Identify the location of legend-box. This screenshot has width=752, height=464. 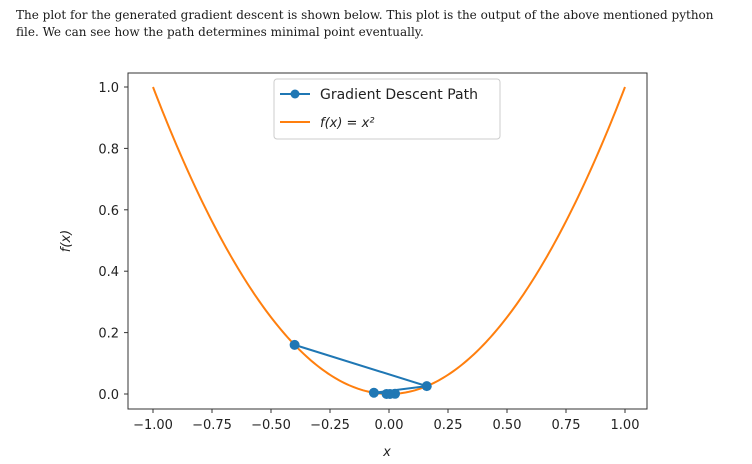
(387, 109).